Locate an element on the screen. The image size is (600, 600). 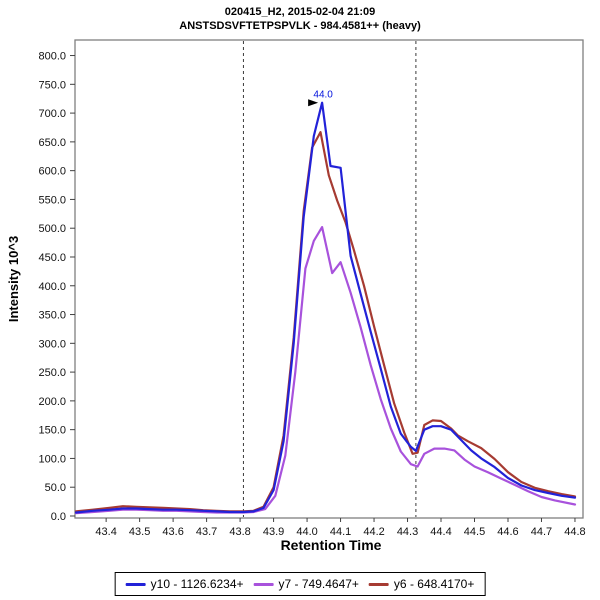
y-tick-label: 550.0 is located at coordinates (52, 200).